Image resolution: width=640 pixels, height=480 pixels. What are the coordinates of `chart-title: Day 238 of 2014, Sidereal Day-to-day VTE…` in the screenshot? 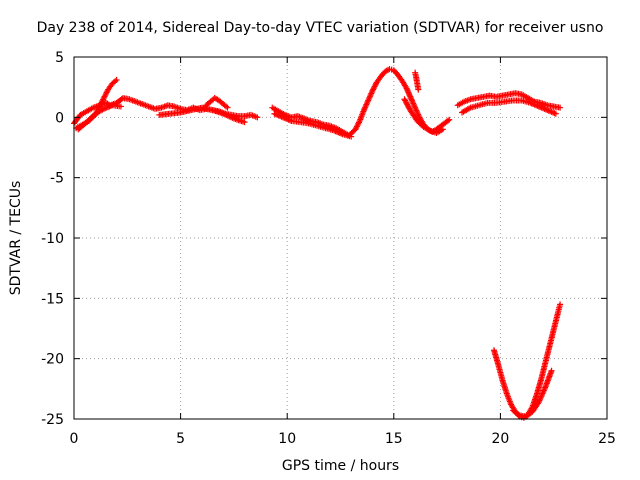 It's located at (320, 28).